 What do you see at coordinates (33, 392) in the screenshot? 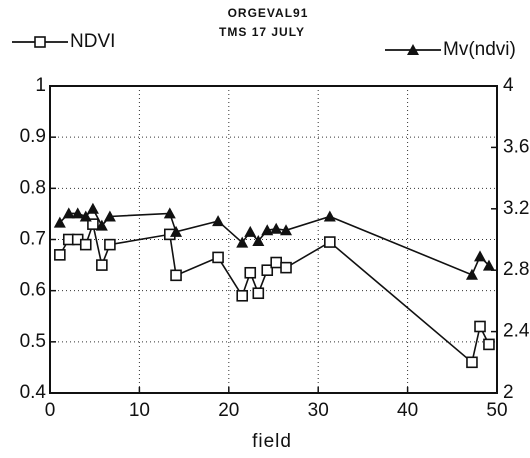
I see `y-tick-label: 0.4` at bounding box center [33, 392].